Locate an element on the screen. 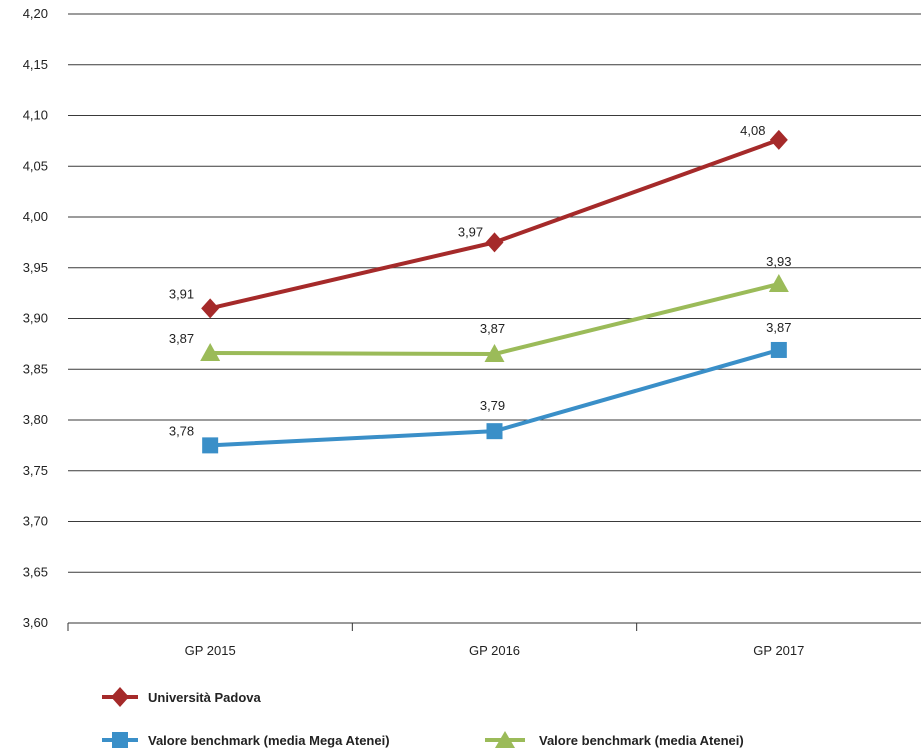 This screenshot has width=921, height=752. x-tick-label: GP 2015 is located at coordinates (210, 650).